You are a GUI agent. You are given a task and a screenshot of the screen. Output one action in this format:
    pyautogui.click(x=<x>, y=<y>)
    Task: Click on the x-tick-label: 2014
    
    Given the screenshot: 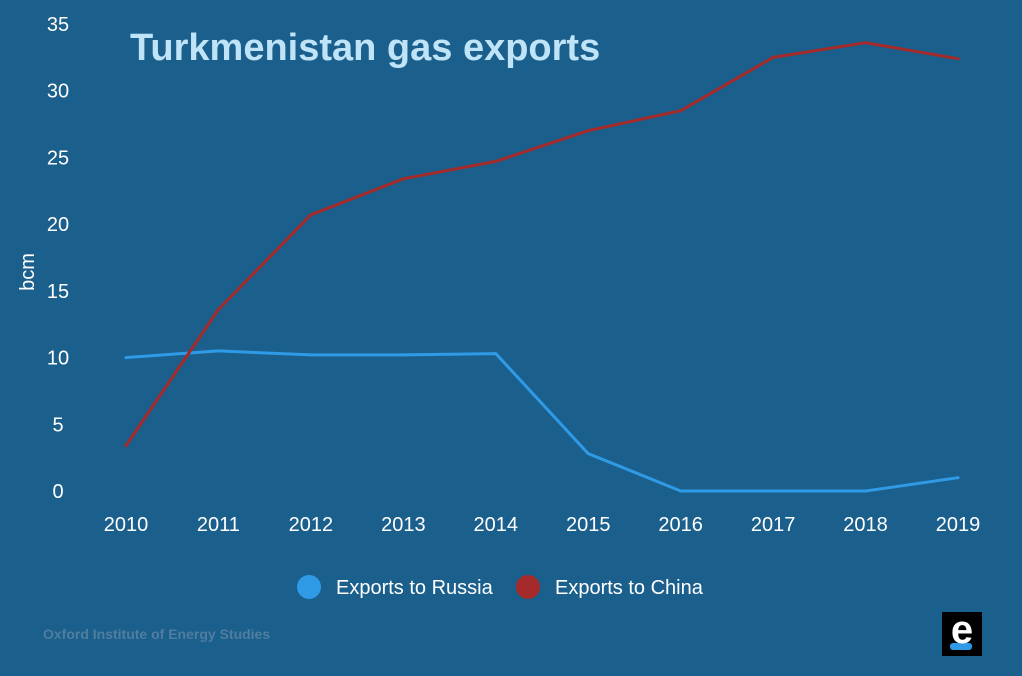 What is the action you would take?
    pyautogui.click(x=496, y=525)
    